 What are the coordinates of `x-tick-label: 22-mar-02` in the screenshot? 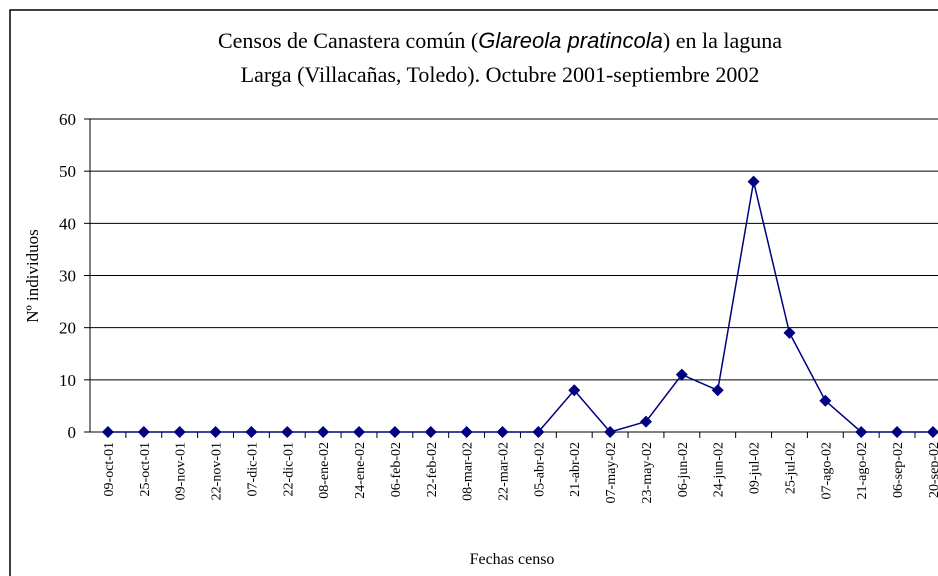 It's located at (504, 471).